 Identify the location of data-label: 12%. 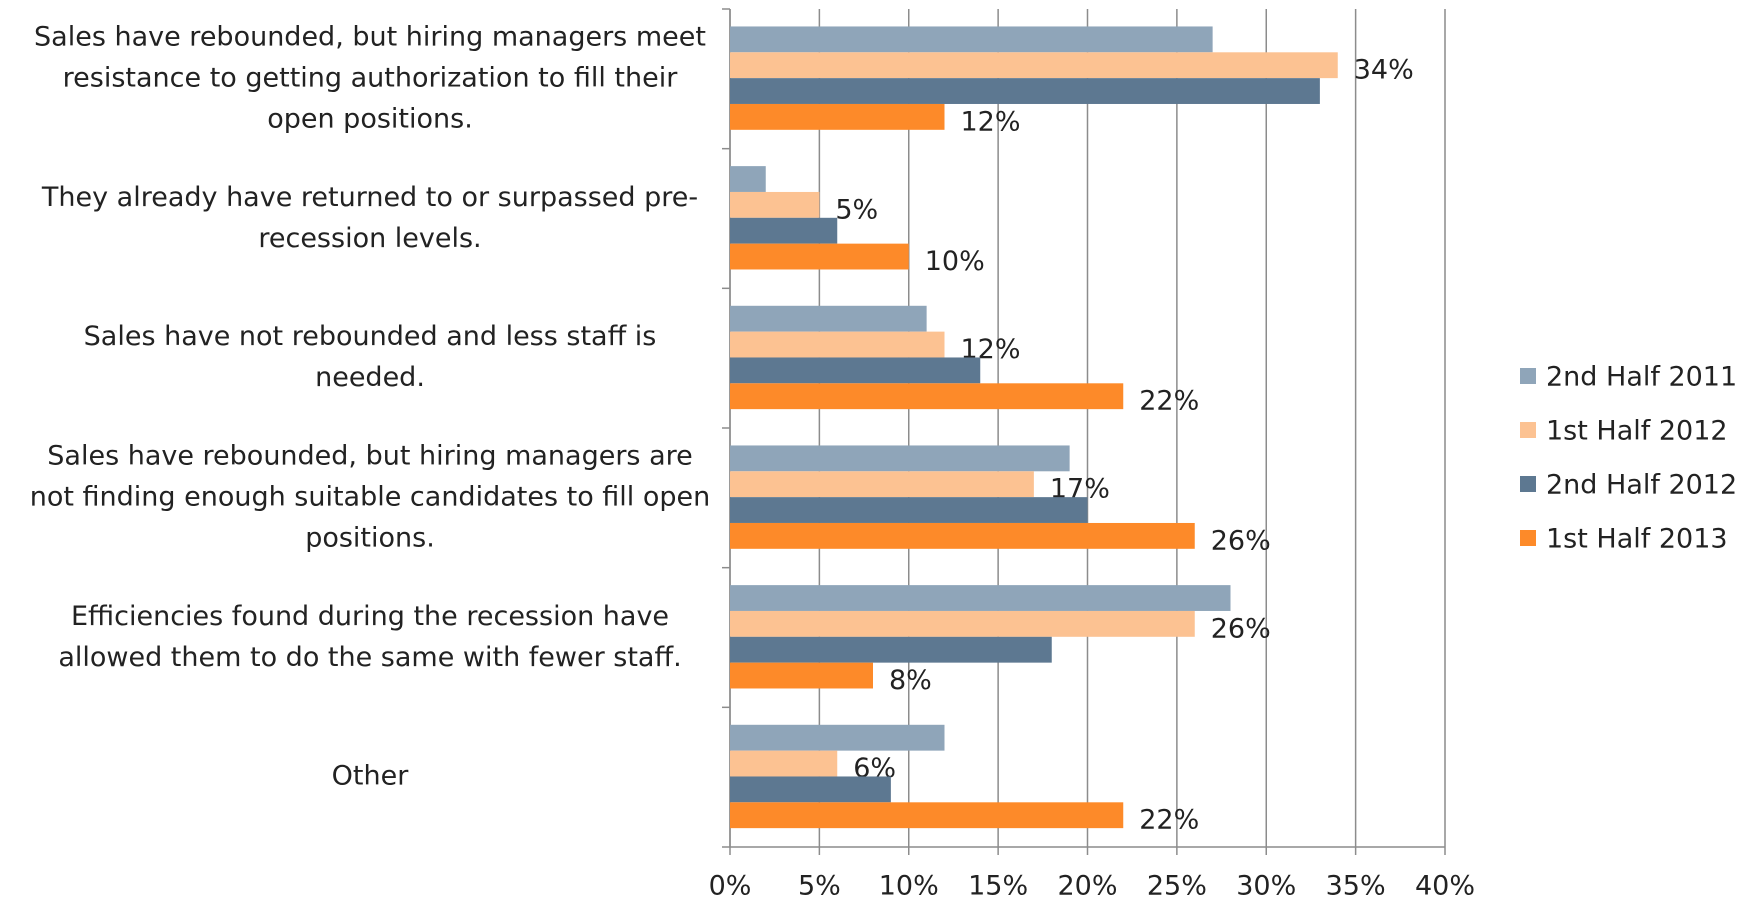
(991, 121).